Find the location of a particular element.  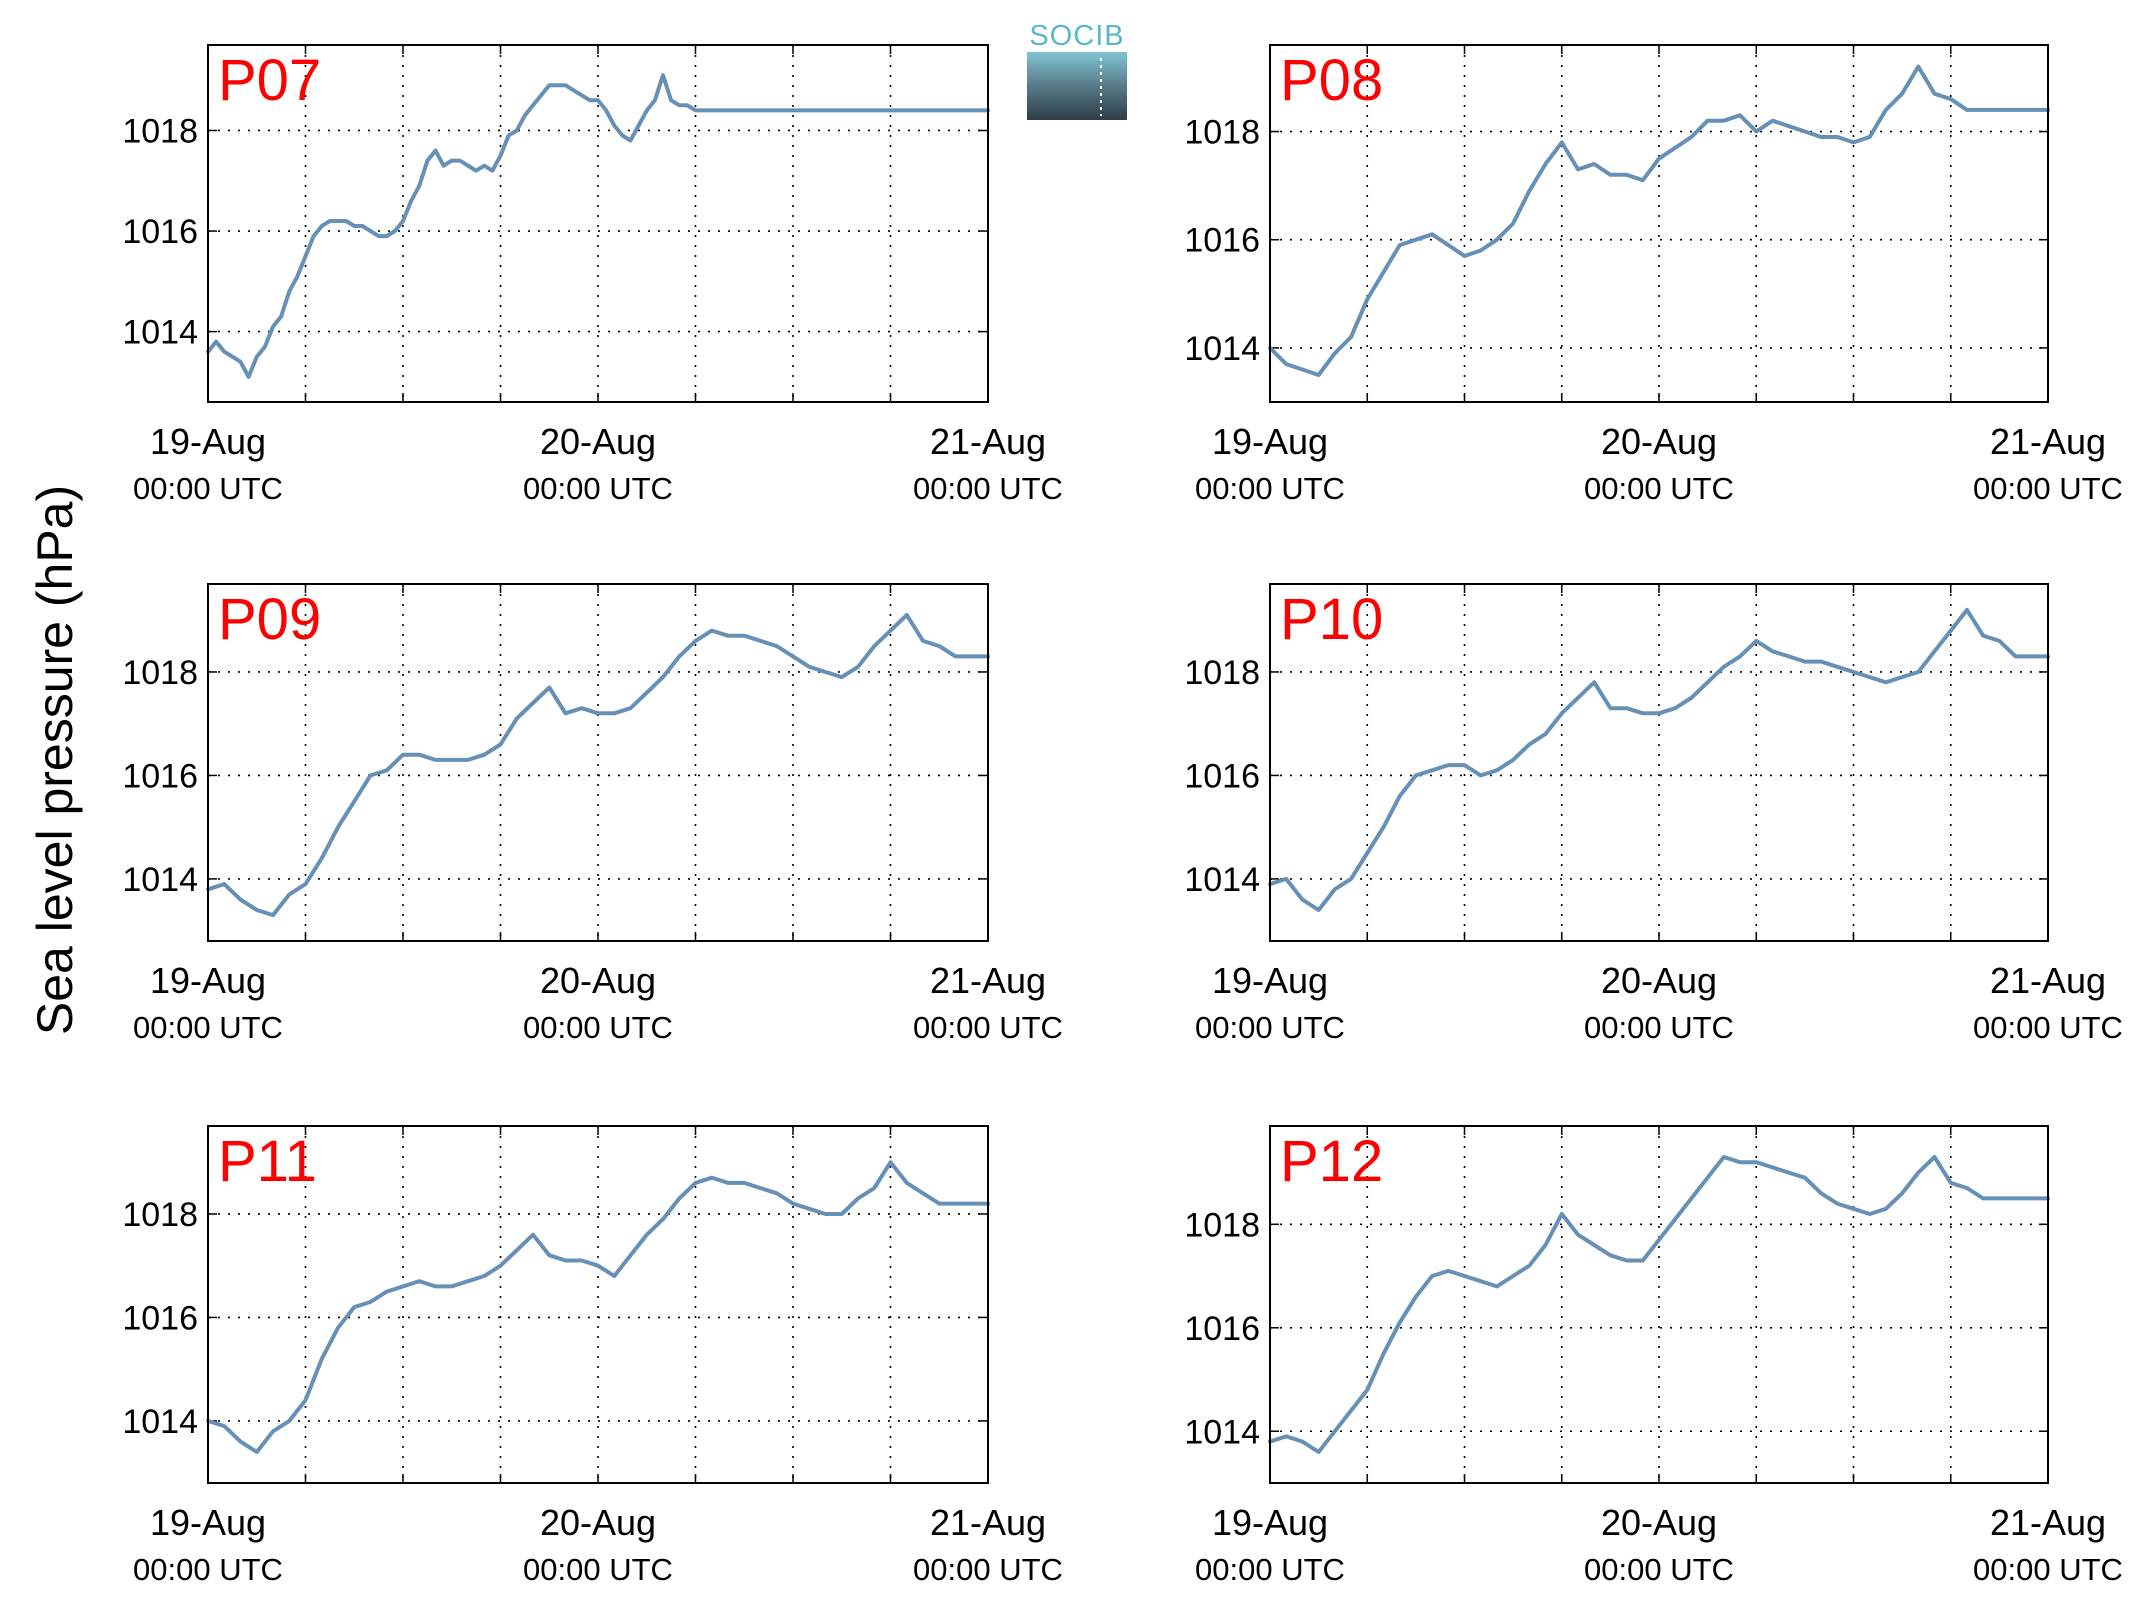

panel-label: P08 is located at coordinates (1331, 80).